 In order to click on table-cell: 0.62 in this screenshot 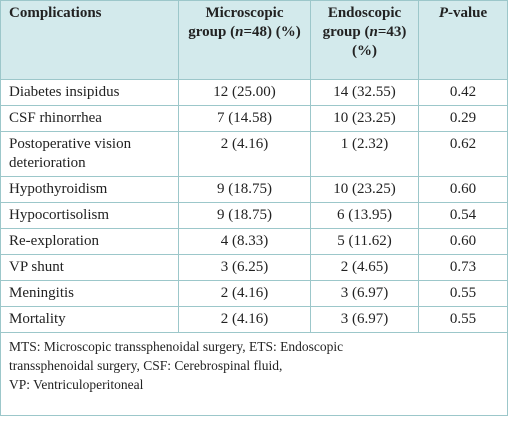, I will do `click(463, 154)`.